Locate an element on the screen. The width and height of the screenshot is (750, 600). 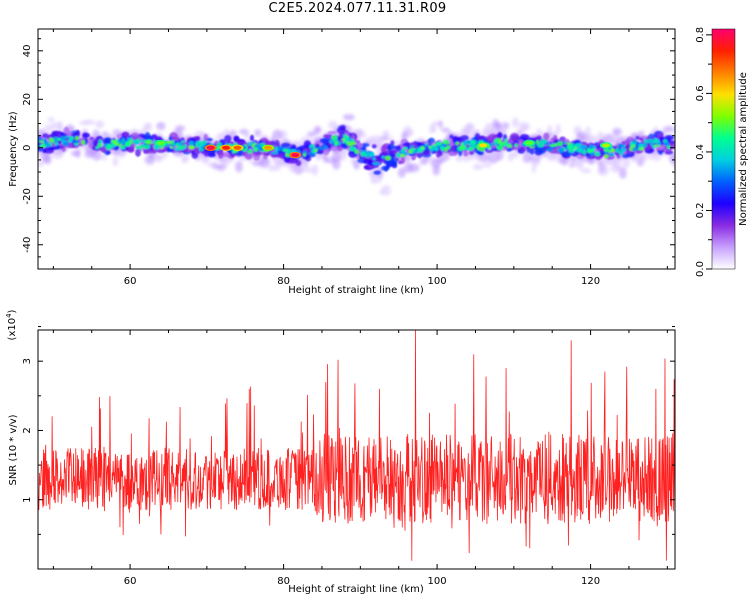
x-tick-label: 60 is located at coordinates (130, 581).